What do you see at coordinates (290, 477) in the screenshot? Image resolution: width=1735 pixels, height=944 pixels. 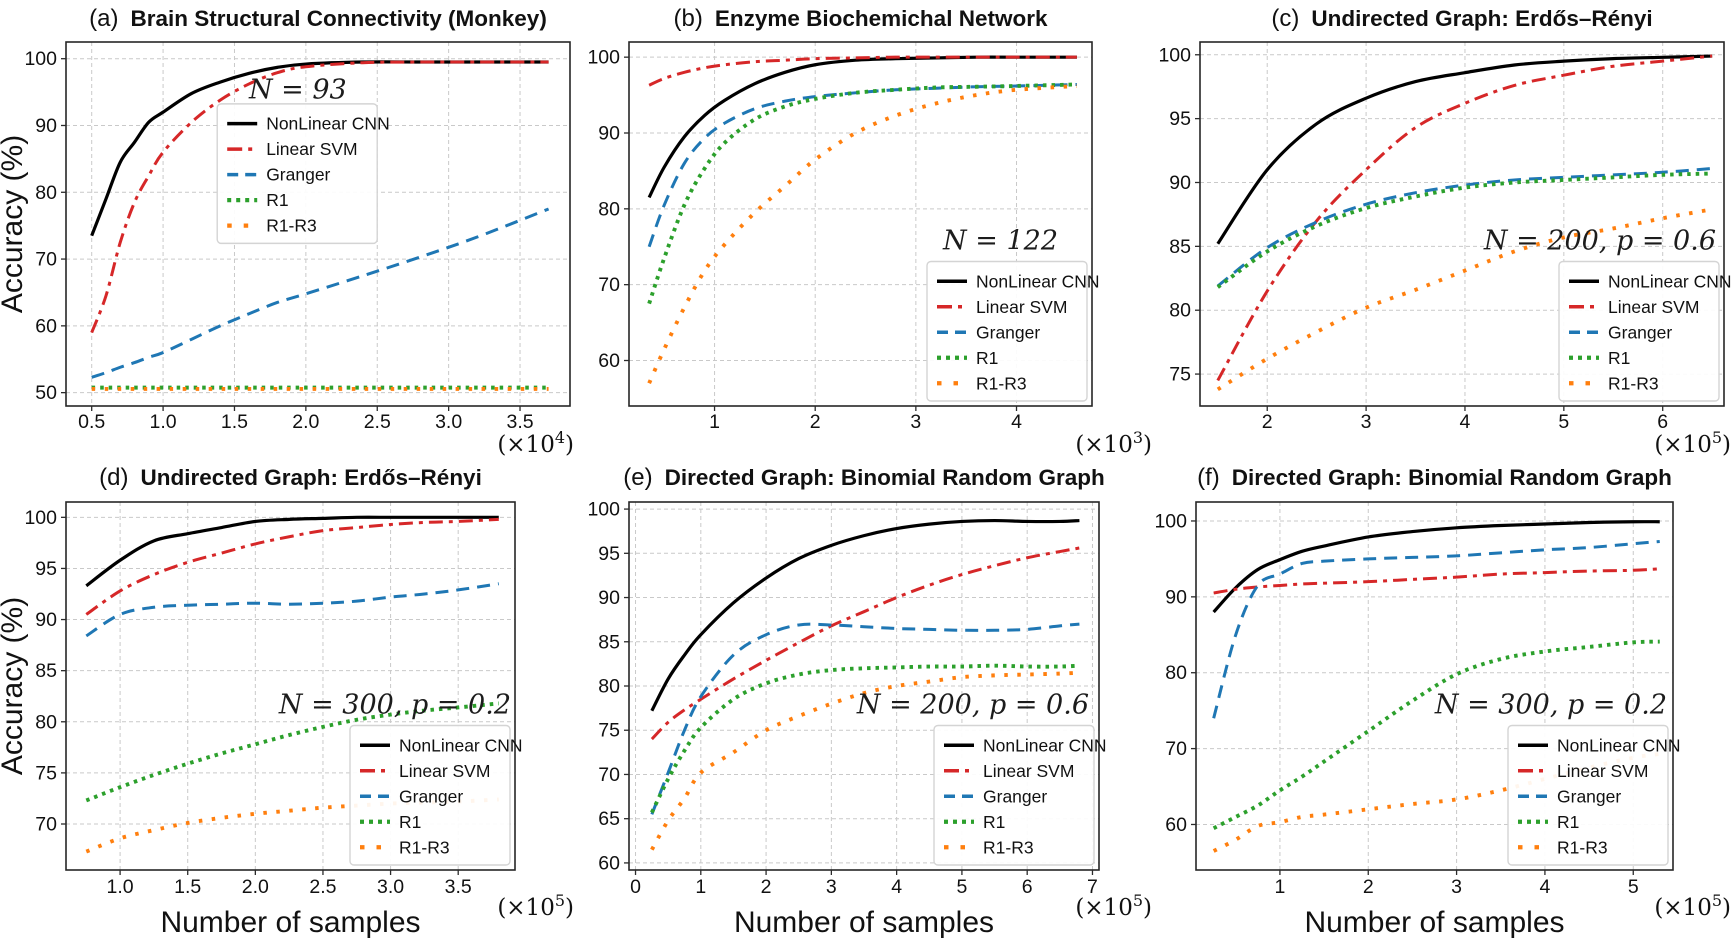 I see `panel-title: (d) Undirected Graph: Erdős–Rényi` at bounding box center [290, 477].